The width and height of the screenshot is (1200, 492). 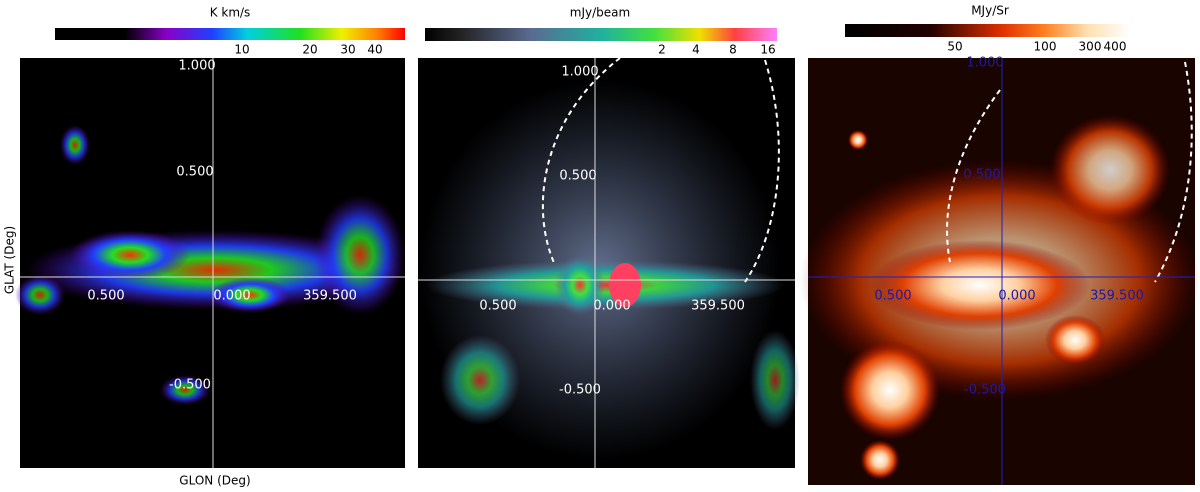 I want to click on colorbar-label: K km/s, so click(x=230, y=13).